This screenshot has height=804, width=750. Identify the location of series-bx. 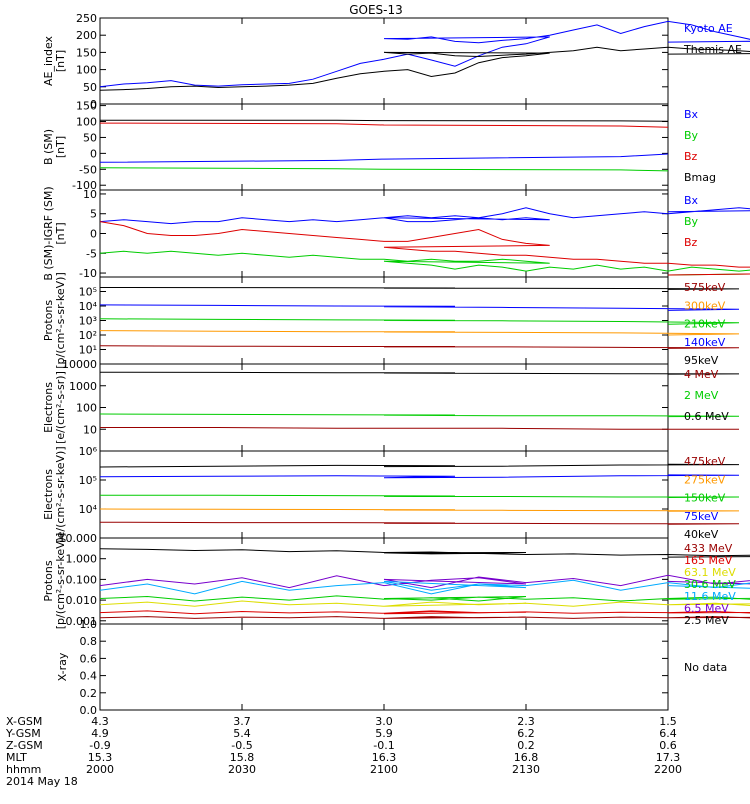
(384, 158).